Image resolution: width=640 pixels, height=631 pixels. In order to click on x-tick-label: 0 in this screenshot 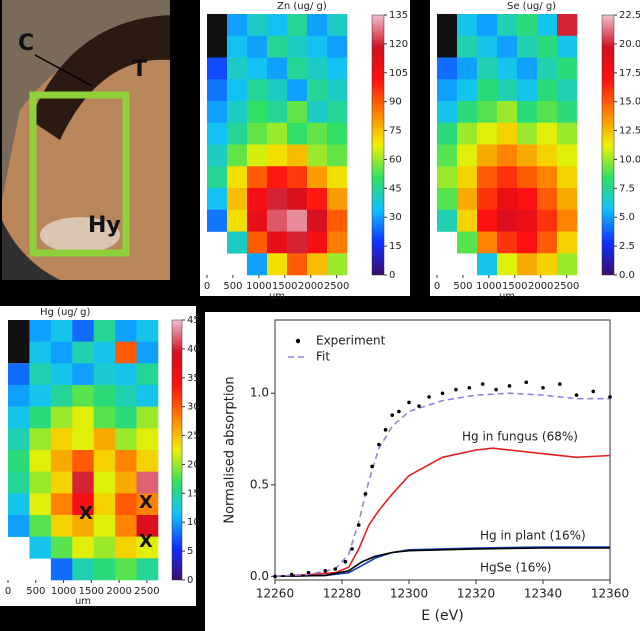, I will do `click(8, 591)`.